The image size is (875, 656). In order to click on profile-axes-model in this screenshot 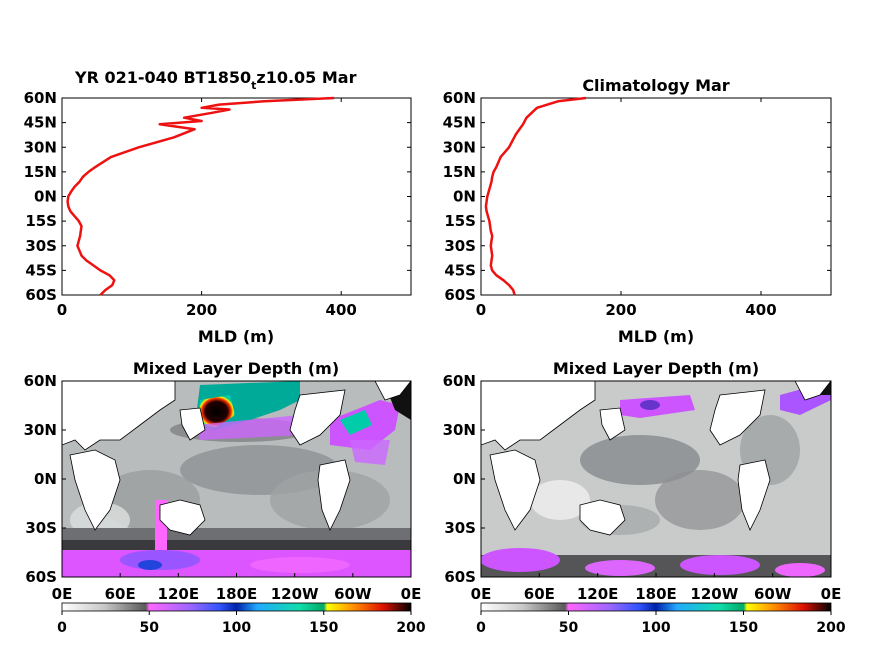, I will do `click(236, 196)`.